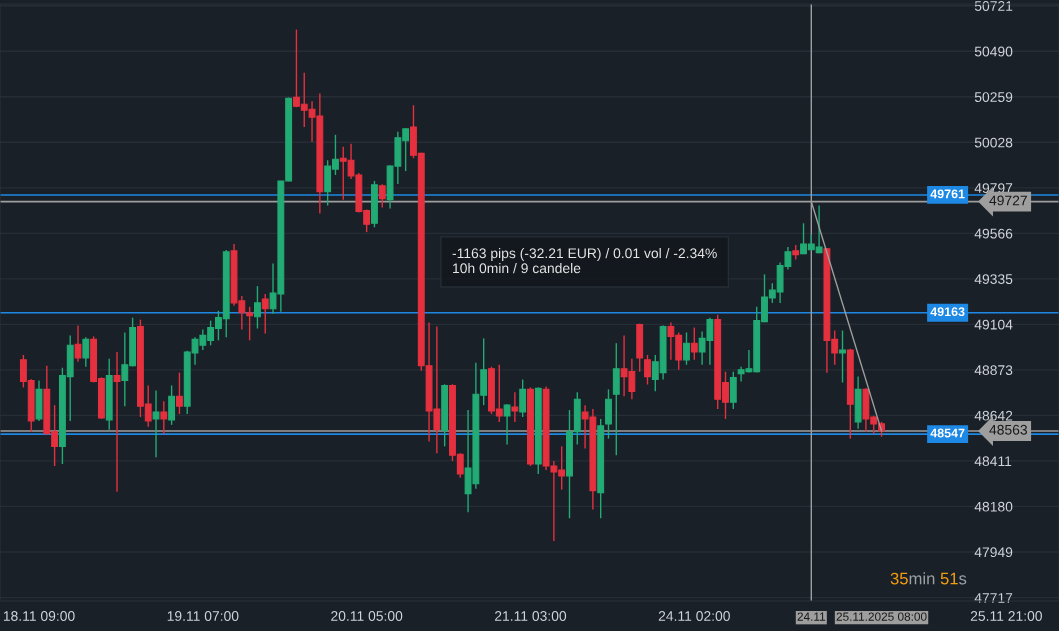  Describe the element at coordinates (993, 142) in the screenshot. I see `y-tick-label: 50028` at that location.